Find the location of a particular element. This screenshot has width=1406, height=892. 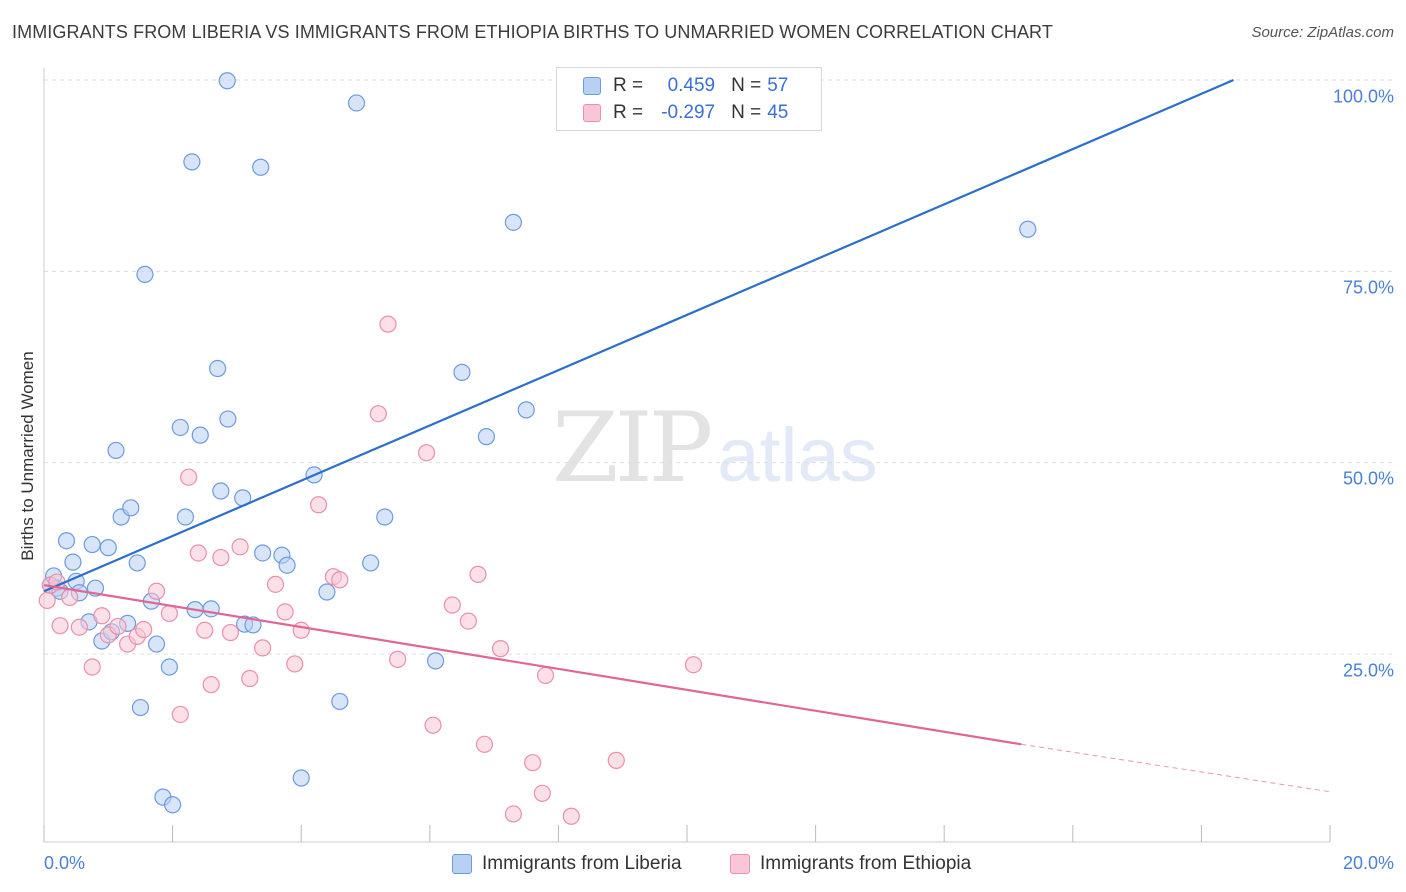

watermark-zip: ZIP is located at coordinates (632, 448).